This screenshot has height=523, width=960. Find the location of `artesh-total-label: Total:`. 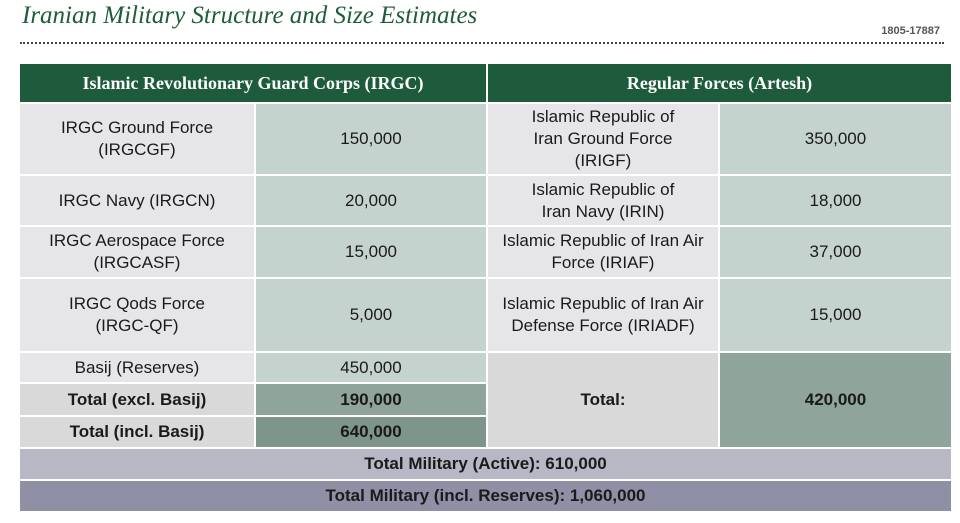

artesh-total-label: Total: is located at coordinates (603, 400).